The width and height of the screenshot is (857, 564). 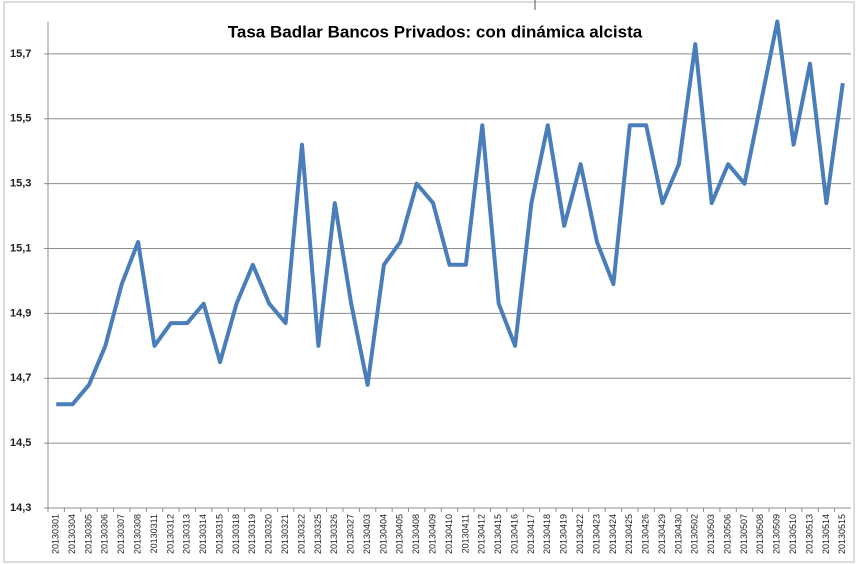 I want to click on x-tick-label: 20130508, so click(x=760, y=534).